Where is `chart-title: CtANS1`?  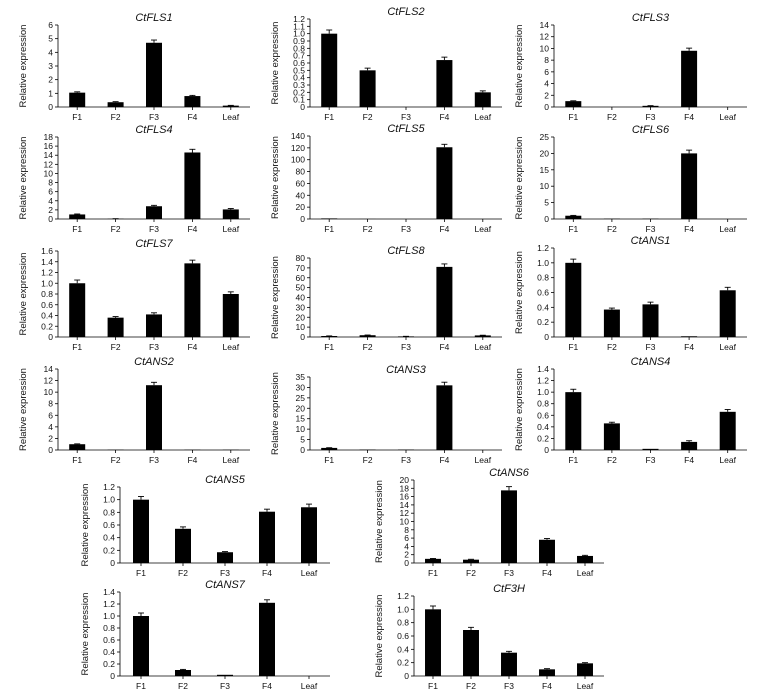
chart-title: CtANS1 is located at coordinates (651, 241).